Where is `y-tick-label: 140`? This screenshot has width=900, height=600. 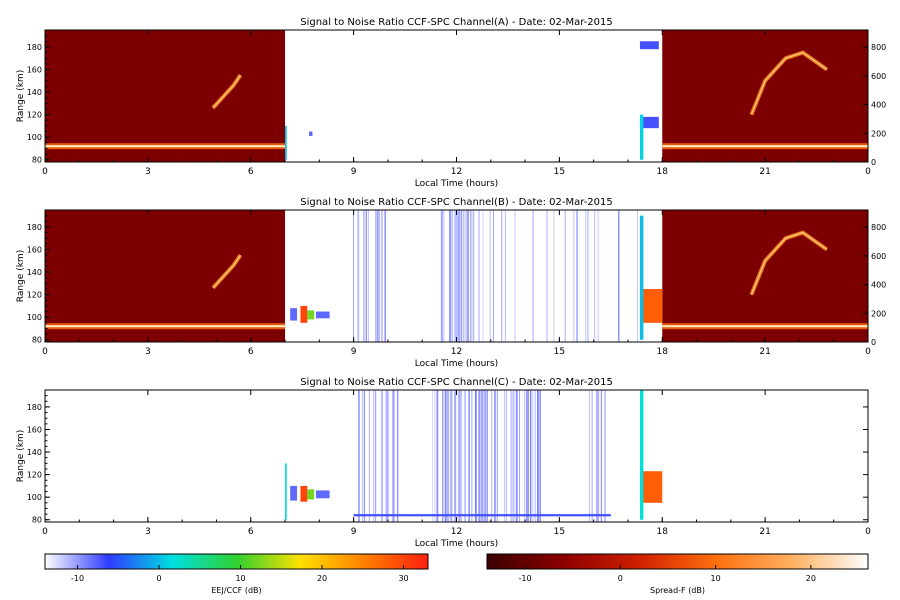 y-tick-label: 140 is located at coordinates (34, 92).